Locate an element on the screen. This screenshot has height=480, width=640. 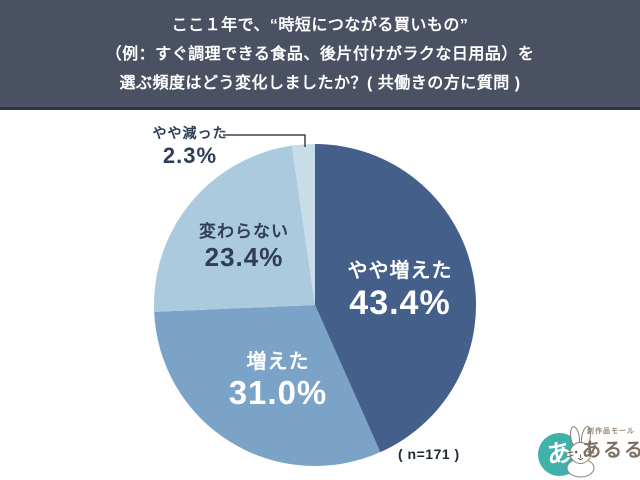
question-line-1: ここ１年で、“時短につながる買いもの” is located at coordinates (320, 25).